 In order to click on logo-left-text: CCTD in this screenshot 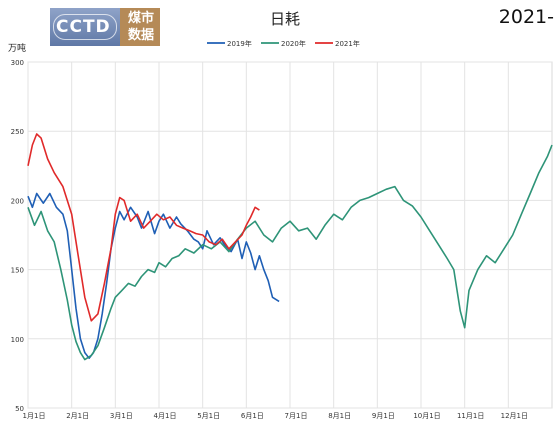, I will do `click(83, 27)`.